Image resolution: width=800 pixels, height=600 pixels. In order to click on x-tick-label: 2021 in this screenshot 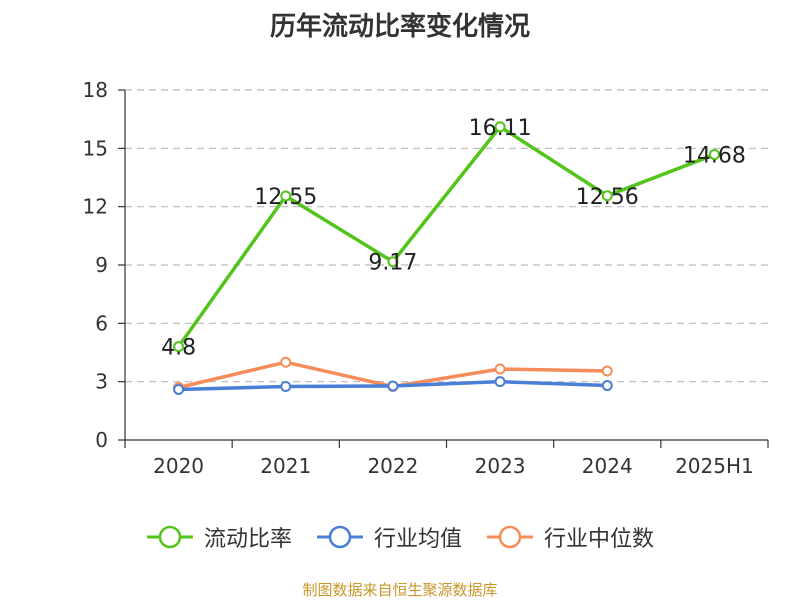, I will do `click(285, 466)`.